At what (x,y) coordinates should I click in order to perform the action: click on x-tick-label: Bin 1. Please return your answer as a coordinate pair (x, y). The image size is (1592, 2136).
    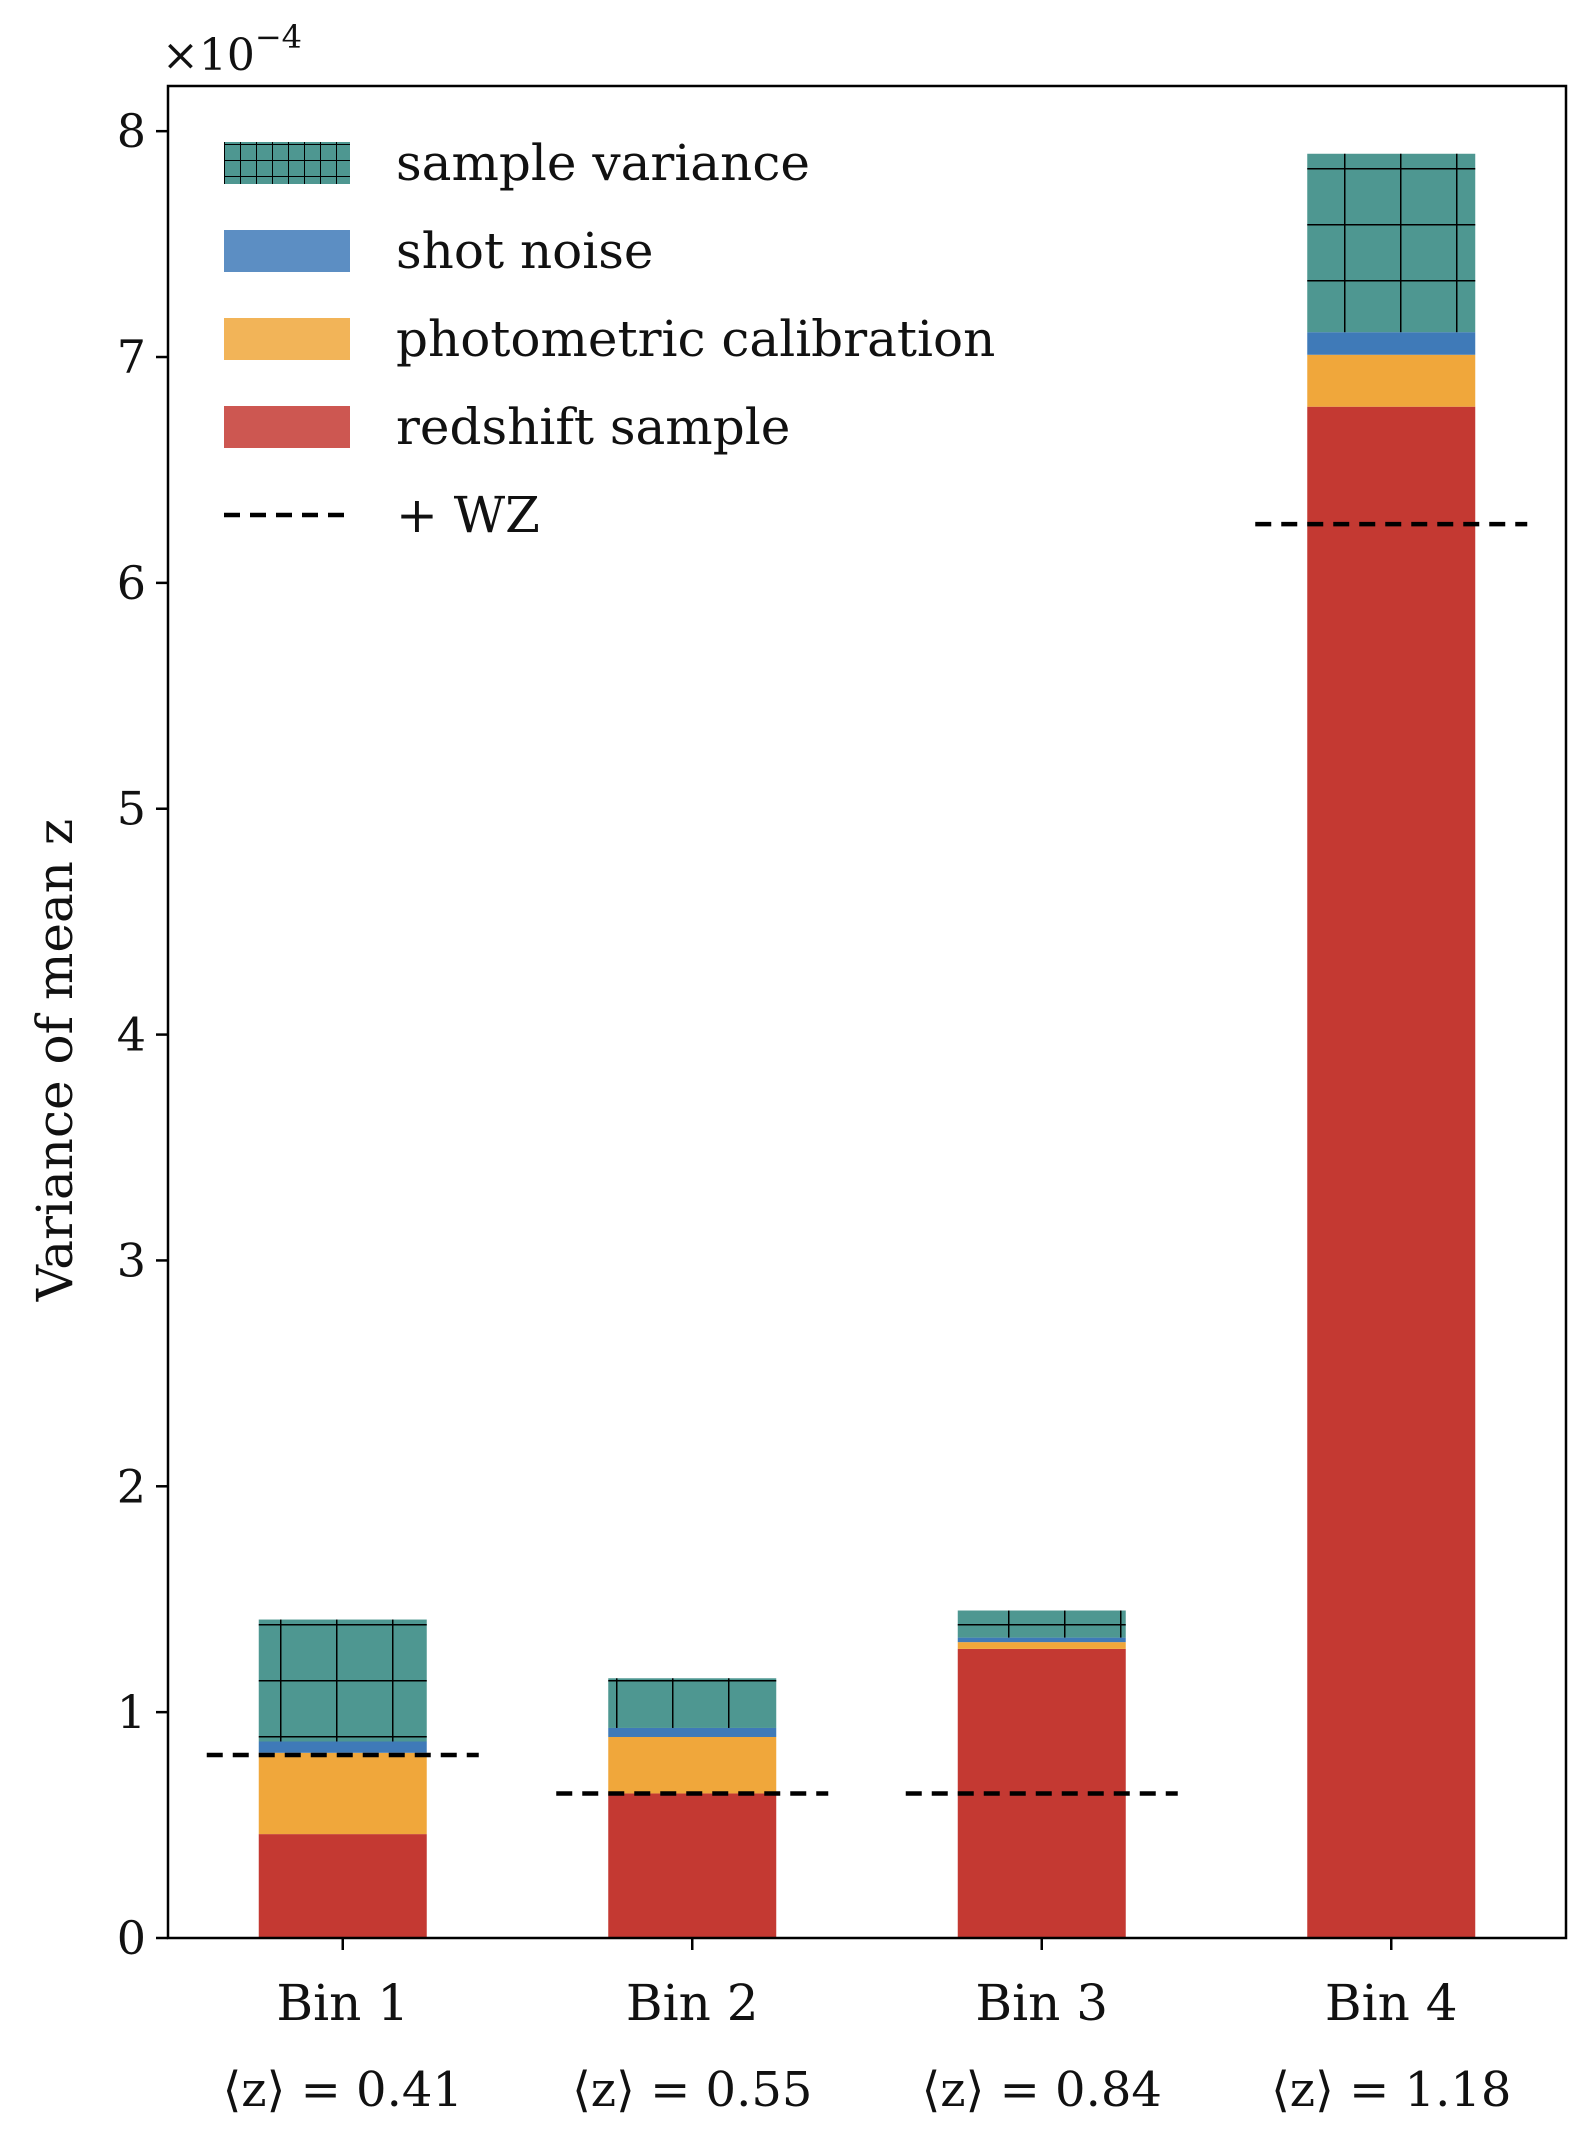
    Looking at the image, I should click on (342, 2003).